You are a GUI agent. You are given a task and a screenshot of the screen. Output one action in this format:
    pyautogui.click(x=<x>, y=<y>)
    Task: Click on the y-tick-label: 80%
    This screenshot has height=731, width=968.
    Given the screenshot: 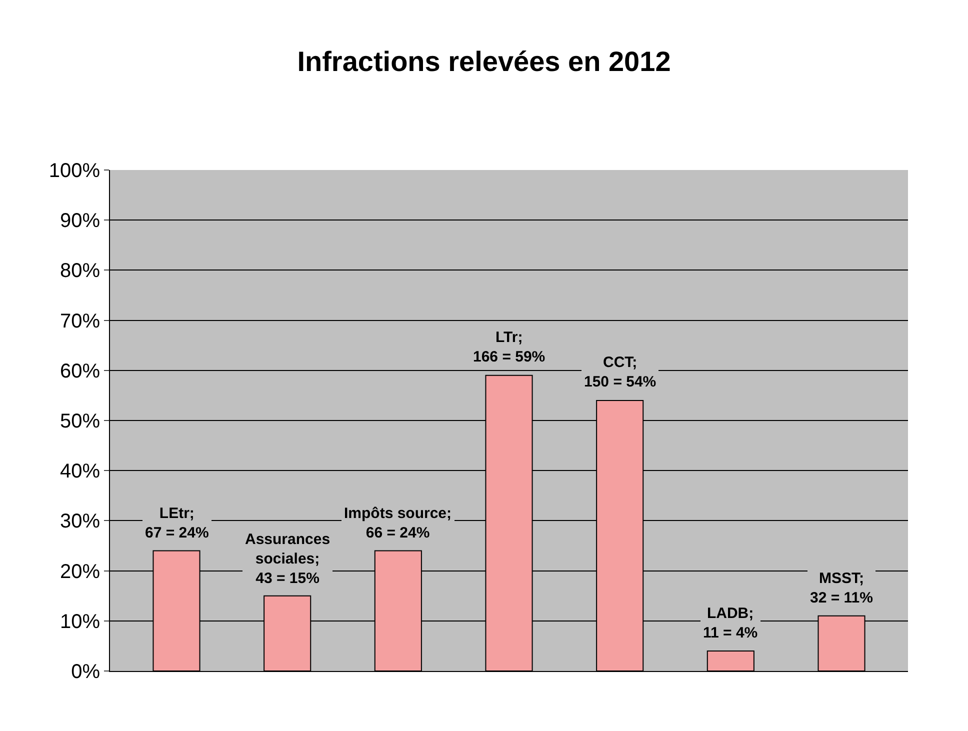 What is the action you would take?
    pyautogui.click(x=80, y=271)
    